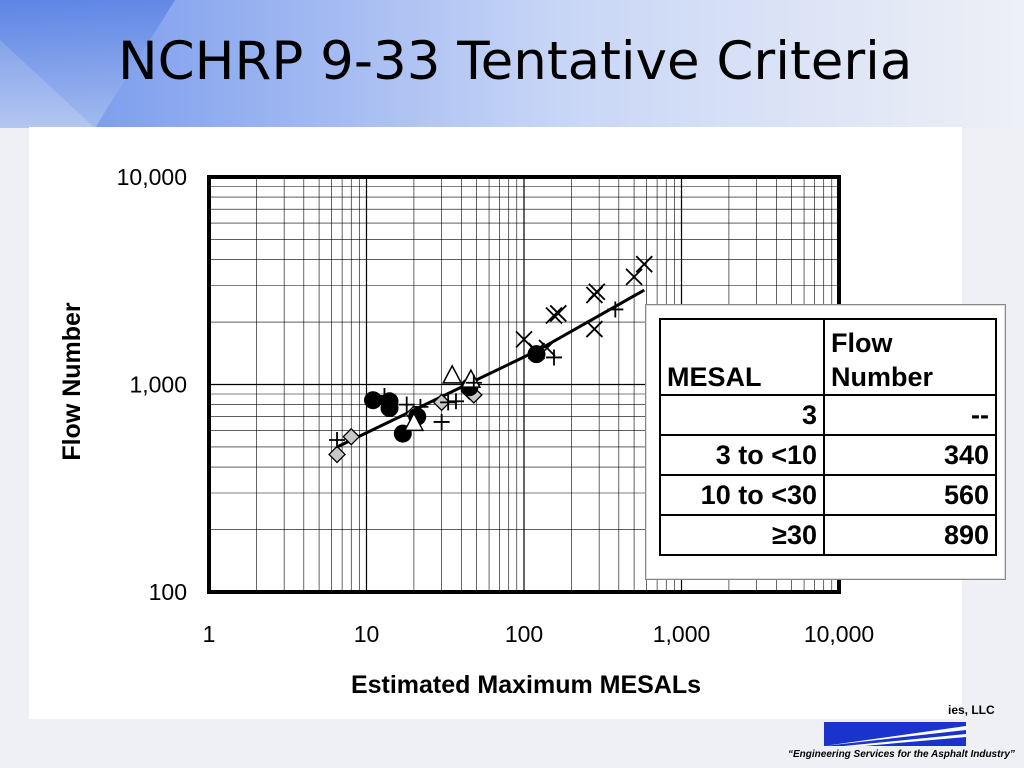 This screenshot has width=1024, height=768. Describe the element at coordinates (158, 385) in the screenshot. I see `y-tick-label: 1,000` at that location.